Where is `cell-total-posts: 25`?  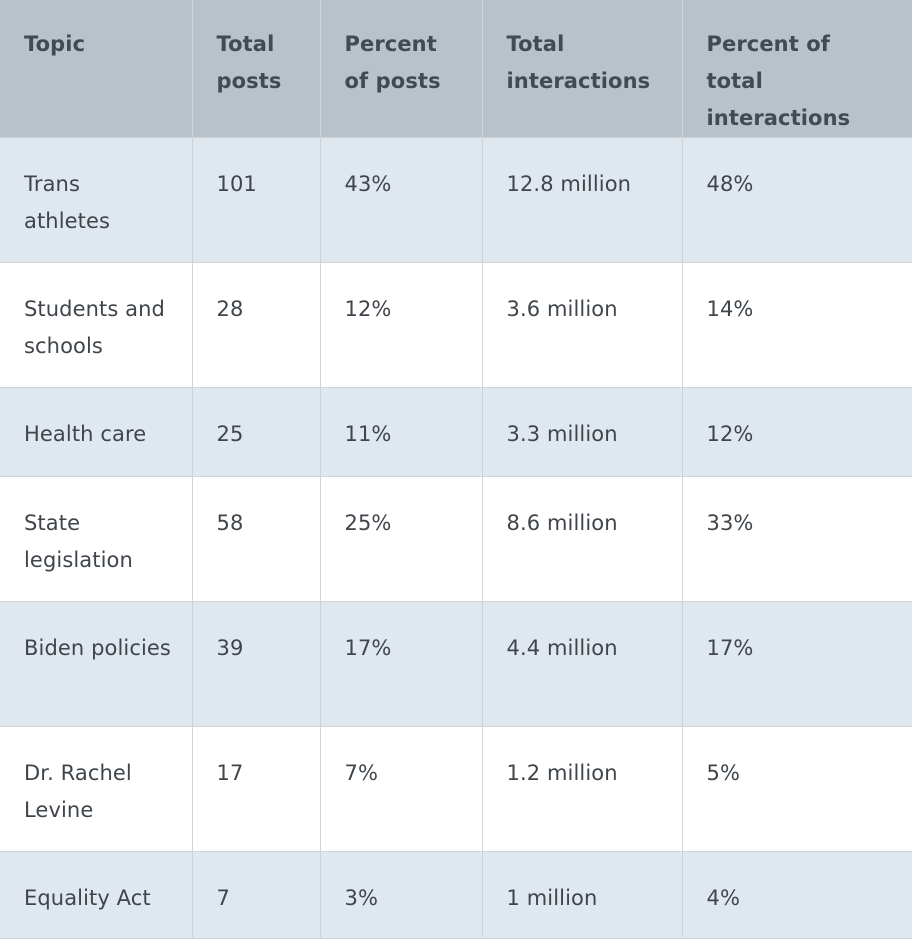
cell-total-posts: 25 is located at coordinates (256, 432).